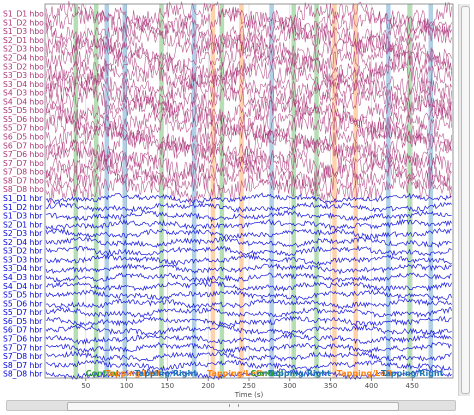 This screenshot has height=415, width=474. Describe the element at coordinates (248, 128) in the screenshot. I see `trace-s5_d7-hbo` at that location.